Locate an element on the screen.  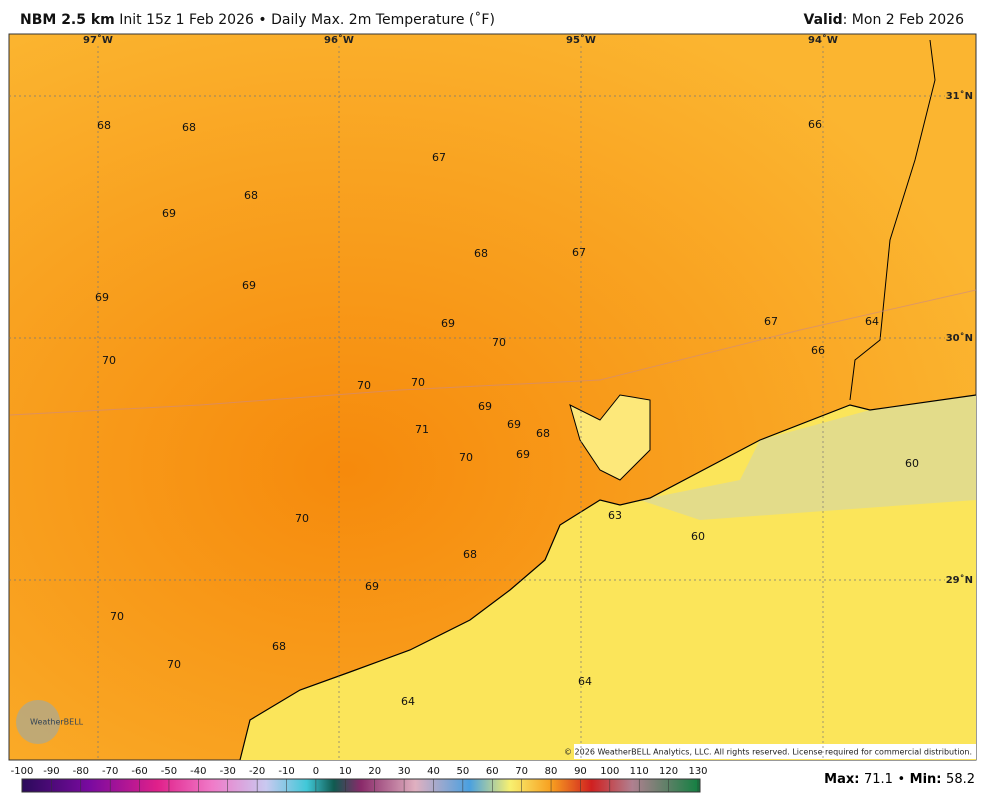
colorbar-label: 100 is located at coordinates (609, 771).